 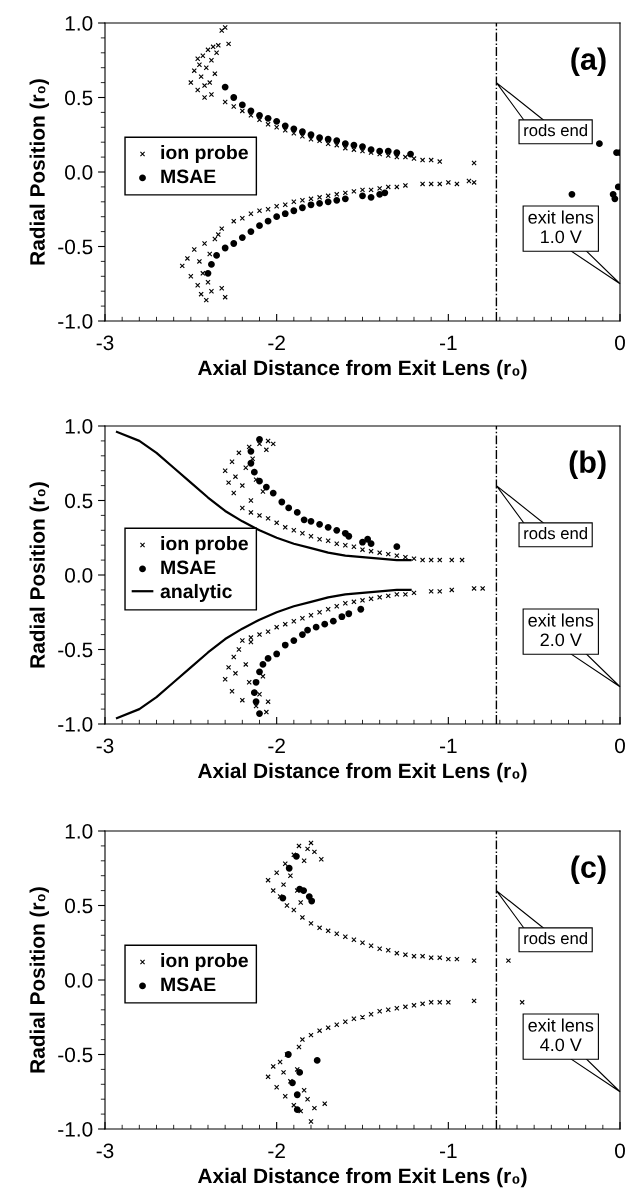 I want to click on y-tick-label: 0.5, so click(x=79, y=906).